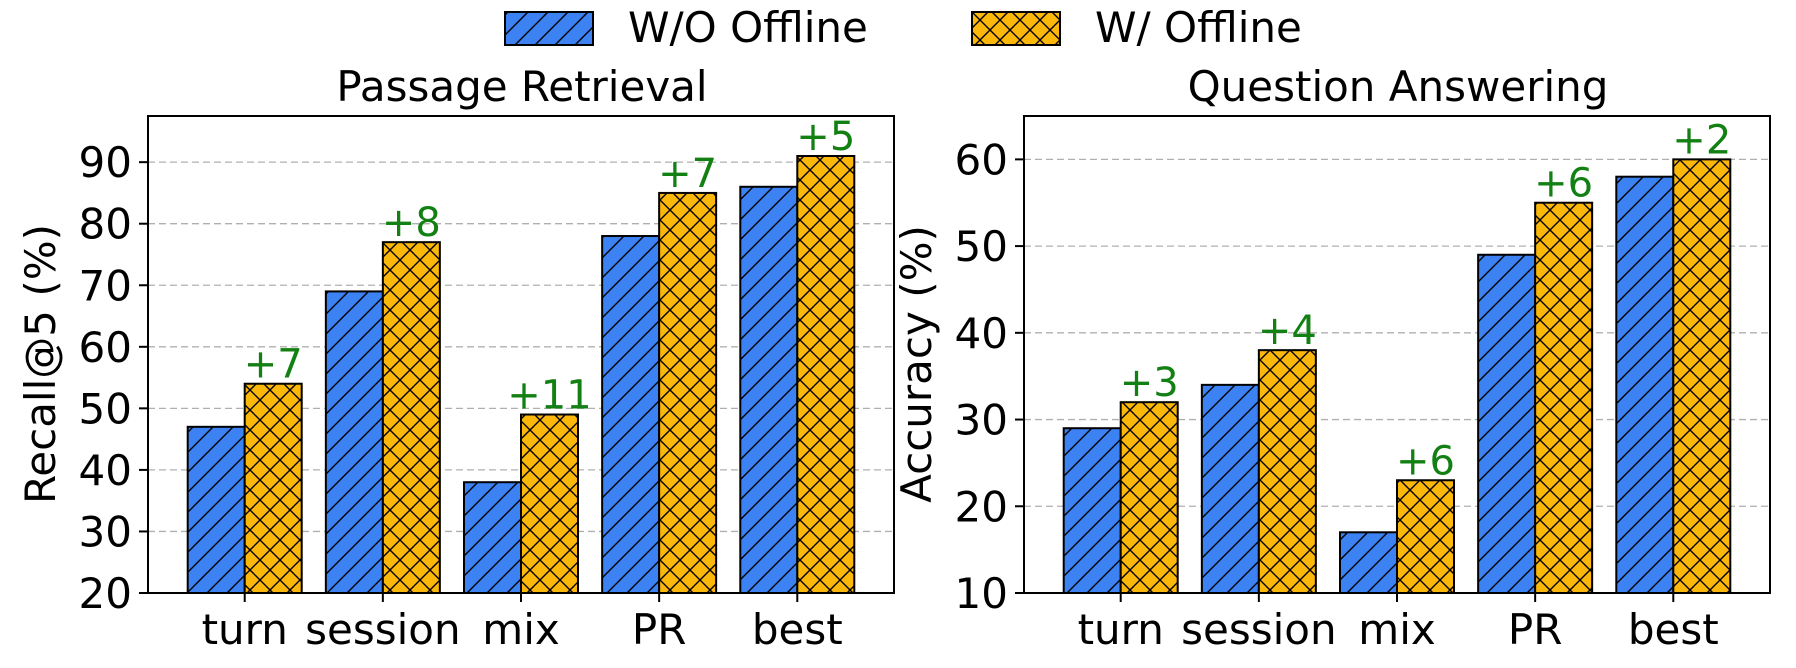 Image resolution: width=1796 pixels, height=668 pixels. I want to click on y-tick-label: 80, so click(105, 224).